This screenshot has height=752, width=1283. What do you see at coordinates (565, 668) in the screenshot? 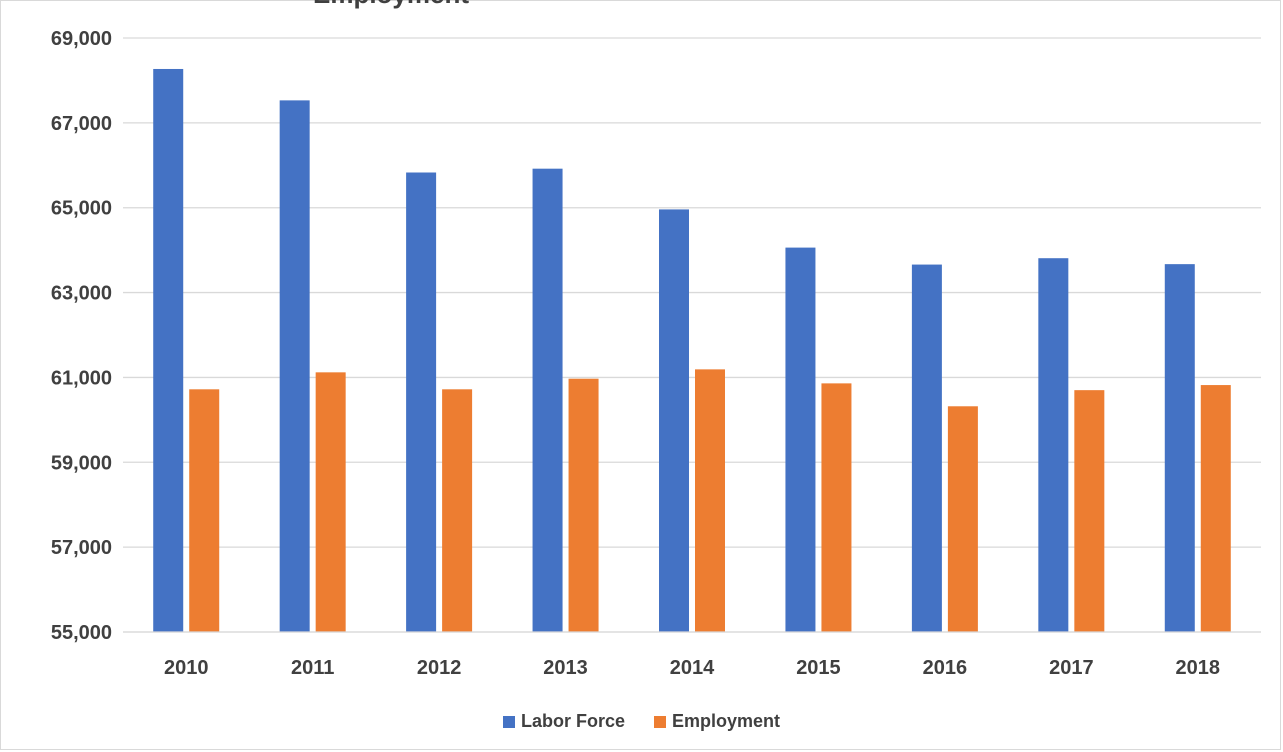
I see `x-tick-label: 2013` at bounding box center [565, 668].